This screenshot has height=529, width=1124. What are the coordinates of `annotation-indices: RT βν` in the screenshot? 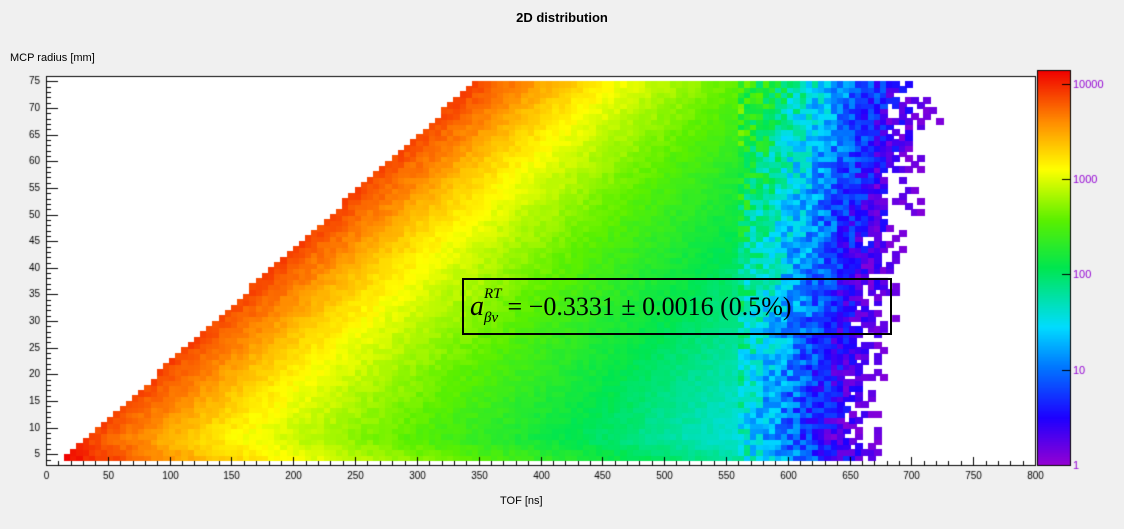 It's located at (493, 305).